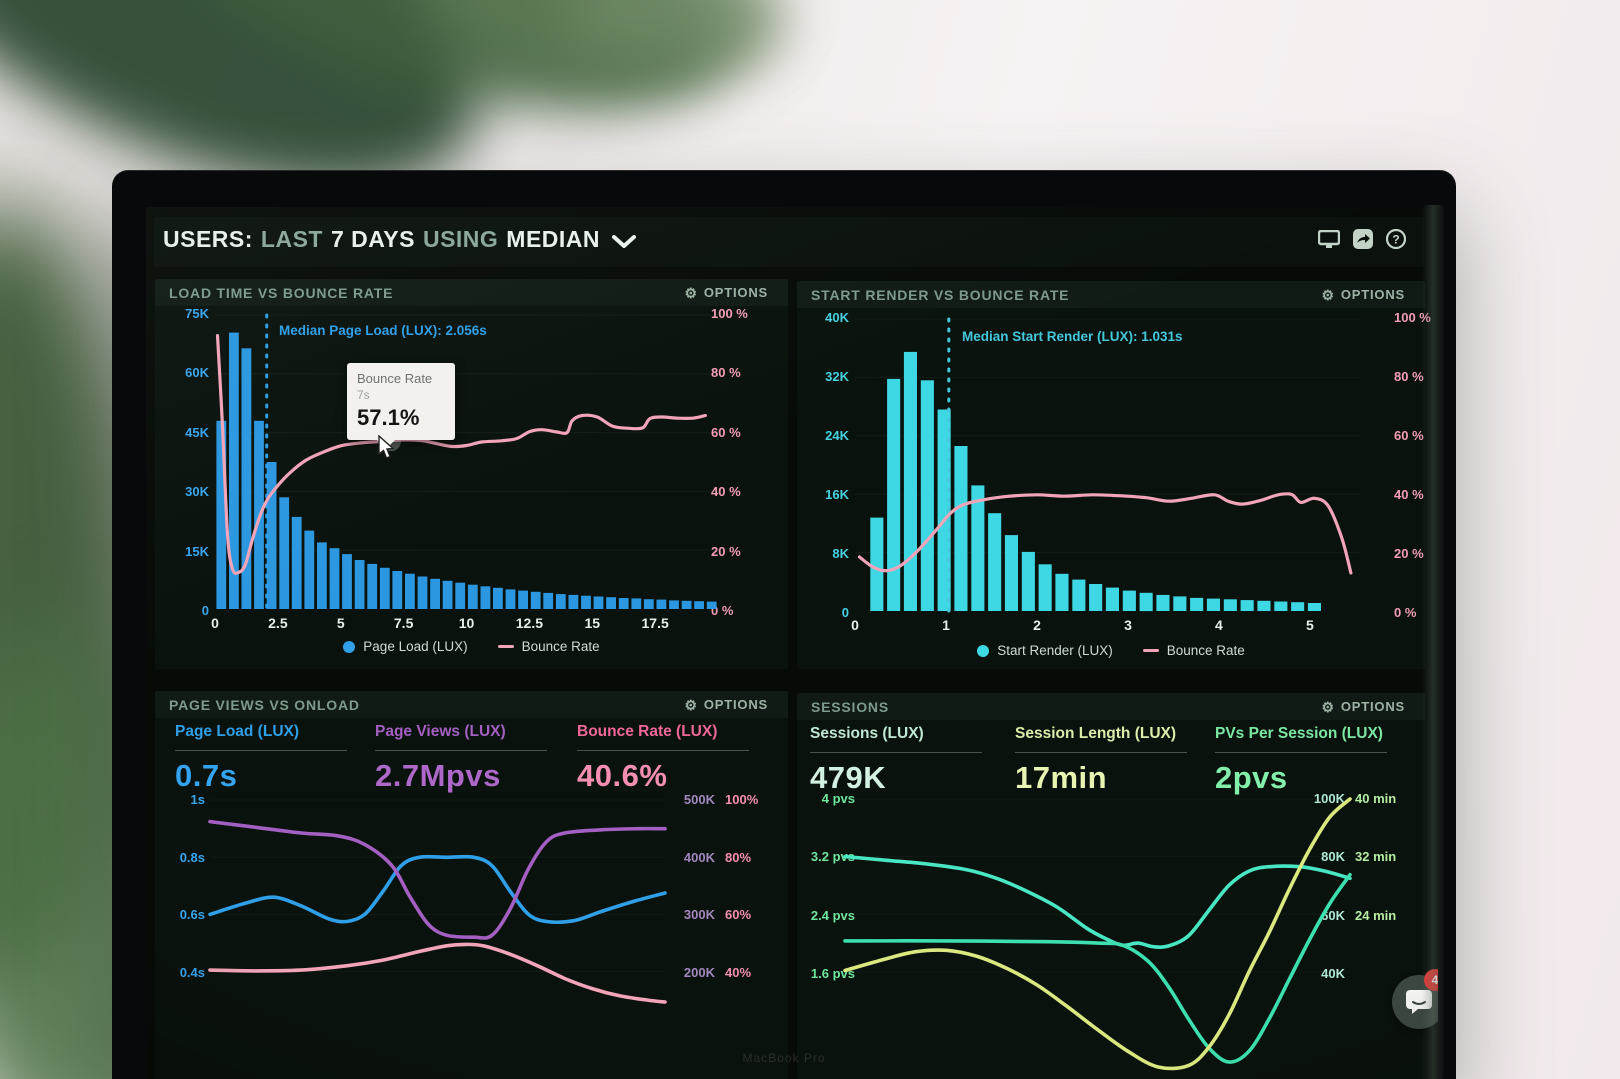 Image resolution: width=1620 pixels, height=1079 pixels. I want to click on median-annotation: Median Page Load (LUX): 2.056s, so click(383, 330).